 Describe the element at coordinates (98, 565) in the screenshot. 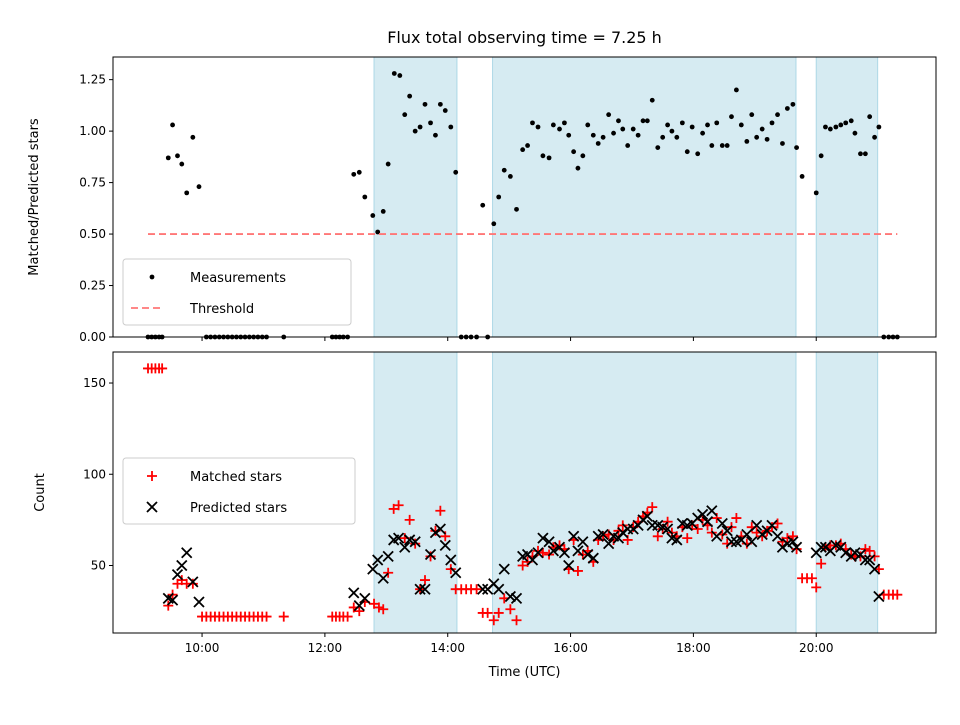

I see `panel2-ytick-label-0: 50` at that location.